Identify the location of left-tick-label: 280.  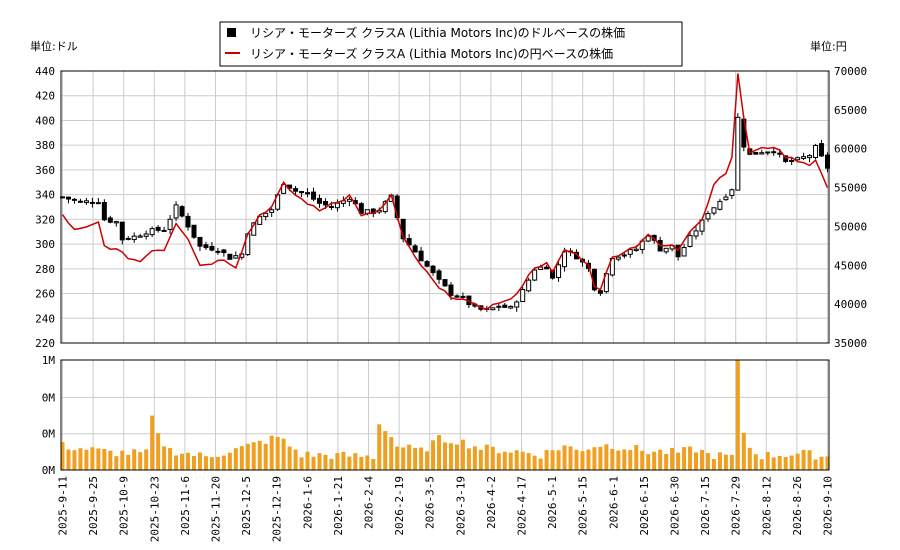
(45, 269).